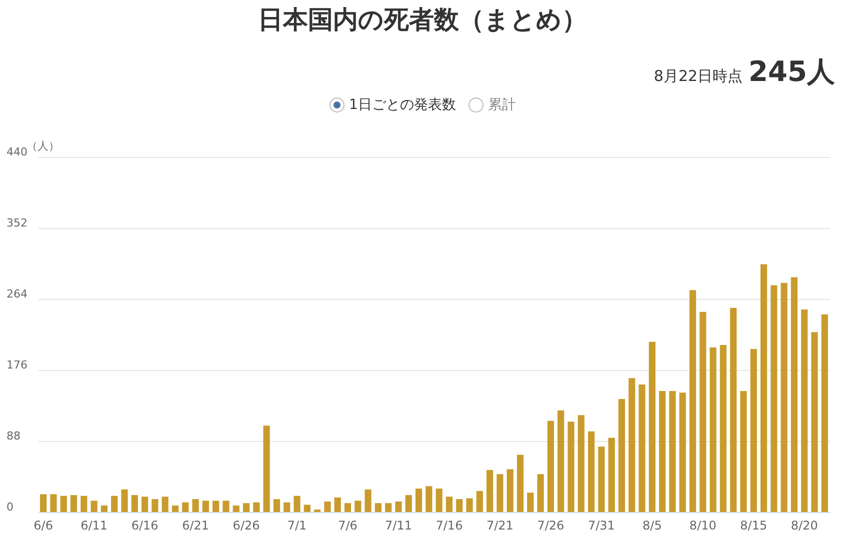  What do you see at coordinates (144, 525) in the screenshot?
I see `x-tick-label: 6/16` at bounding box center [144, 525].